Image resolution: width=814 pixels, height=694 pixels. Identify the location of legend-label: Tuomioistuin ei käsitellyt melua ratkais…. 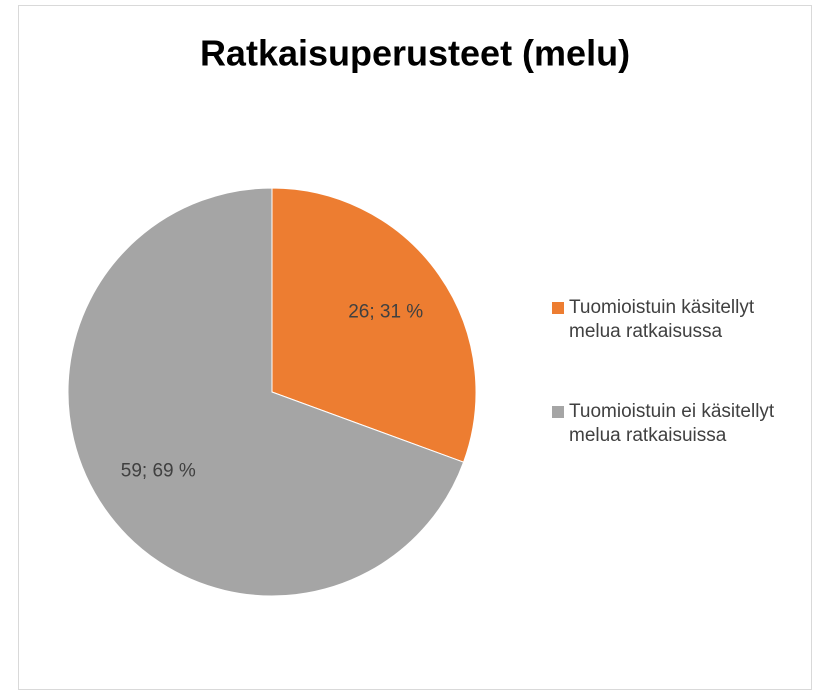
(672, 423).